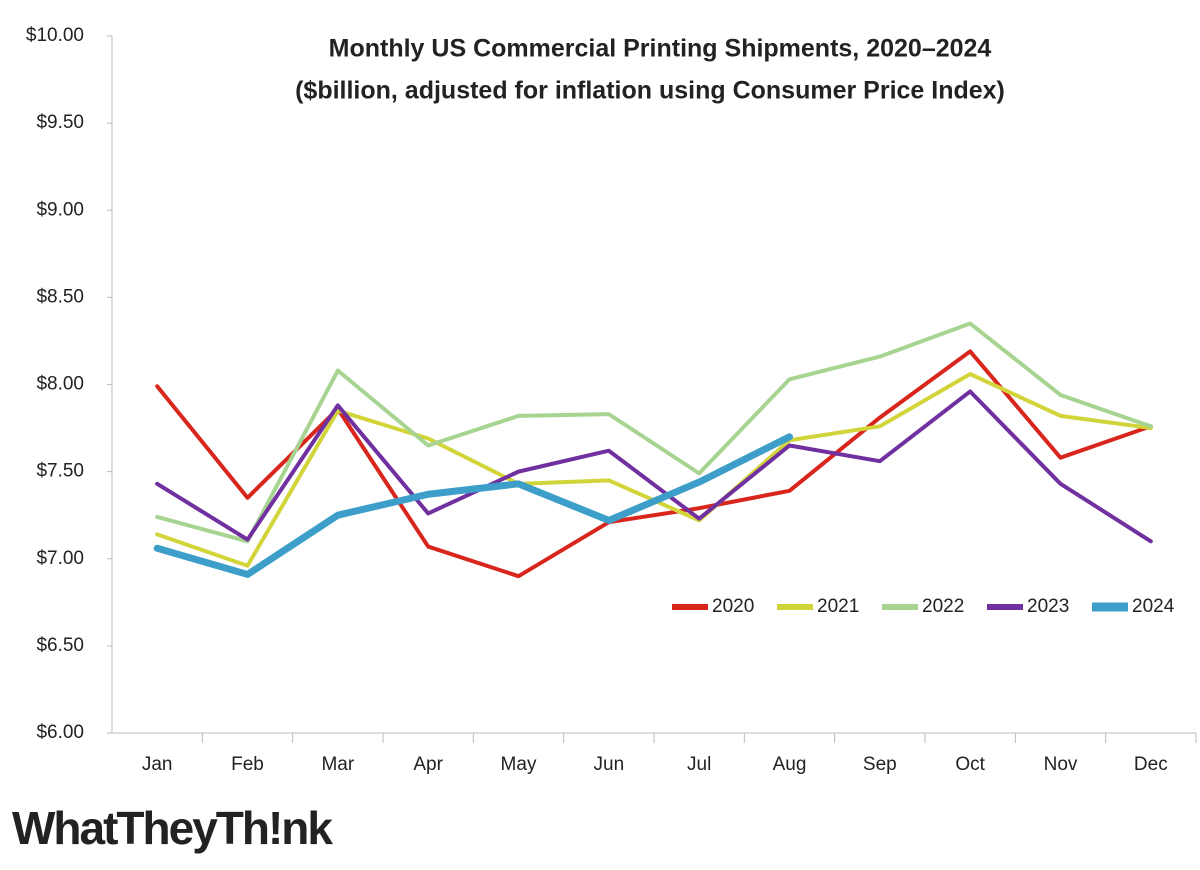 The image size is (1200, 870). What do you see at coordinates (60, 122) in the screenshot?
I see `y-tick-label: $9.50` at bounding box center [60, 122].